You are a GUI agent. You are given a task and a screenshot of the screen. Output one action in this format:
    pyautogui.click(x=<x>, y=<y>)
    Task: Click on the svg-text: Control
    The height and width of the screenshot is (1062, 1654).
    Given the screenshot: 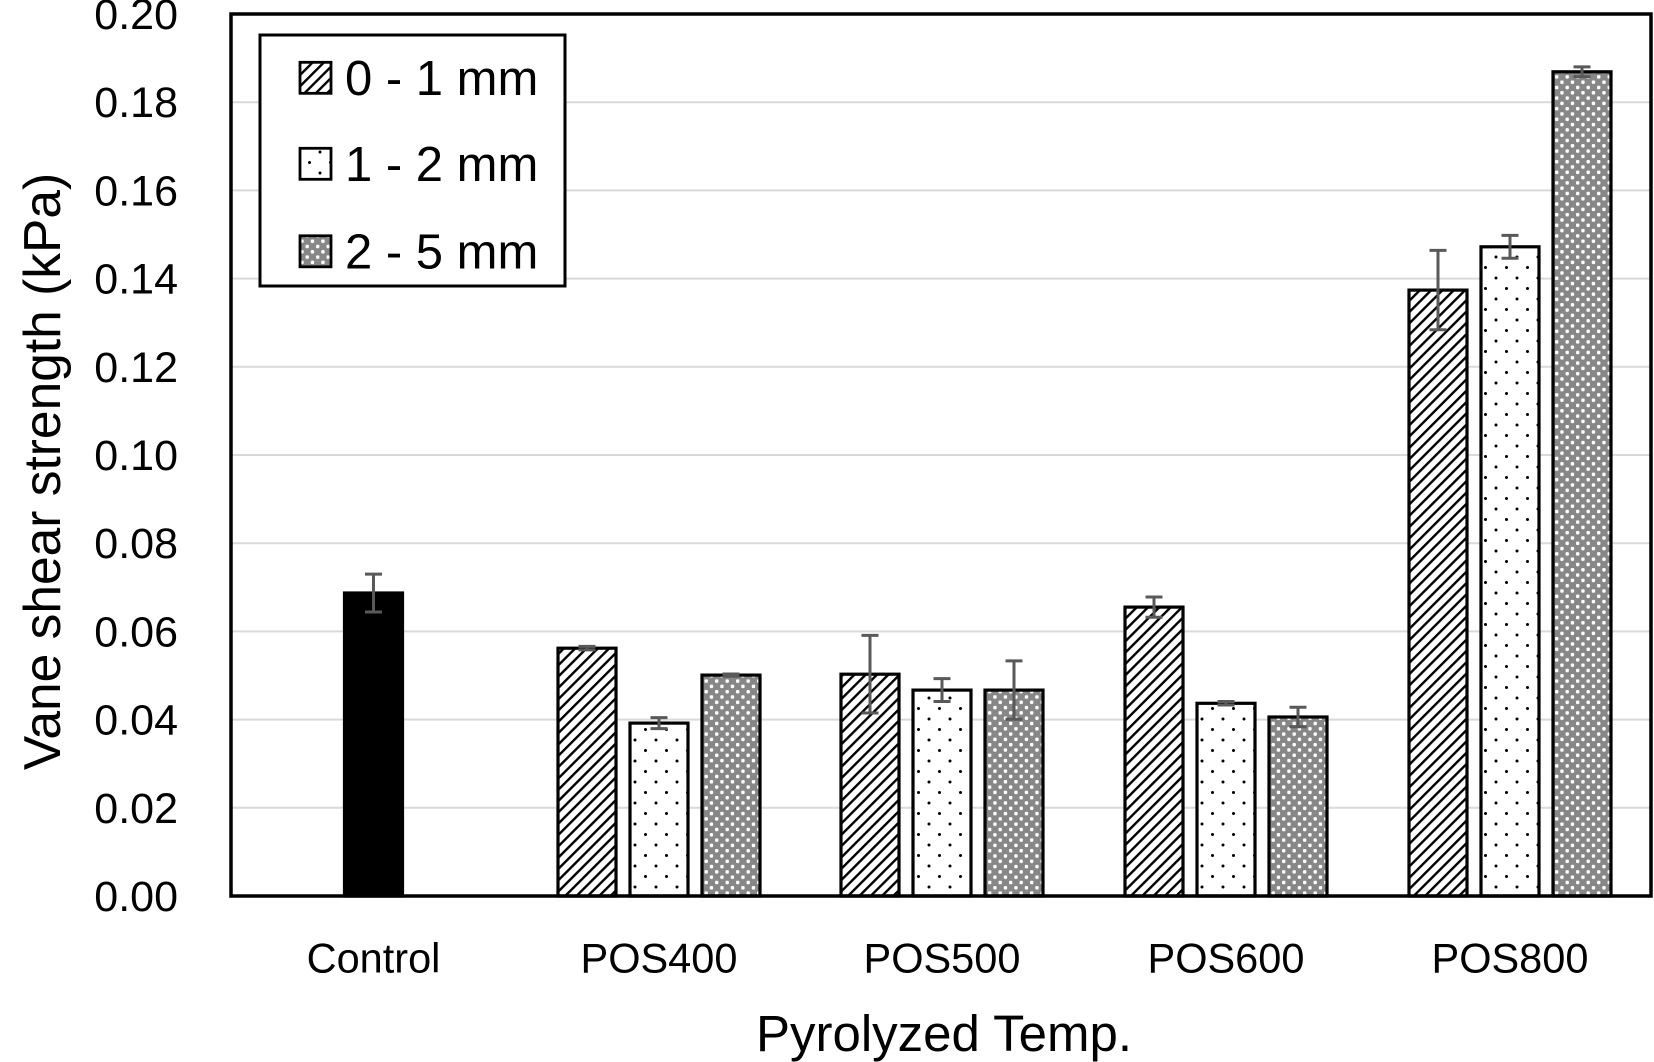 What is the action you would take?
    pyautogui.click(x=374, y=958)
    